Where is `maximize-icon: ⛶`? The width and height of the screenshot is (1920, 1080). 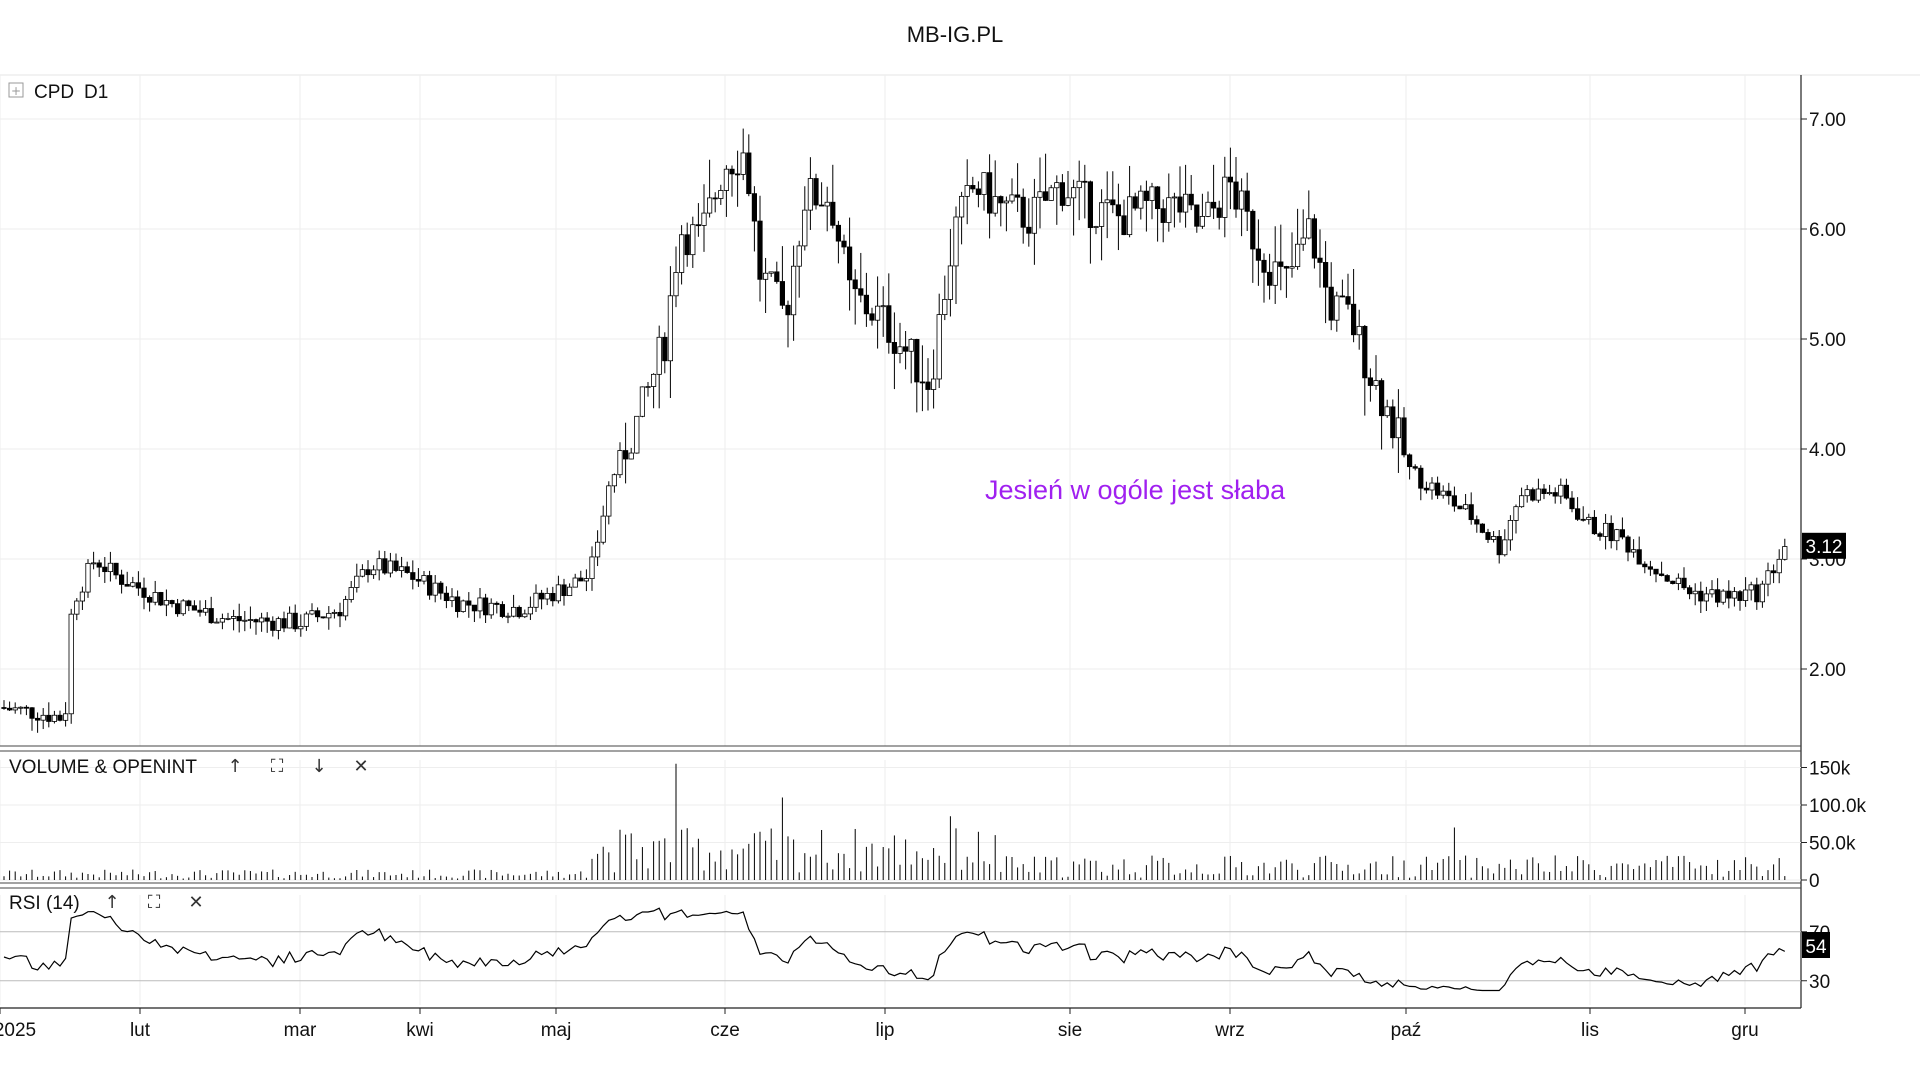 maximize-icon: ⛶ is located at coordinates (277, 766).